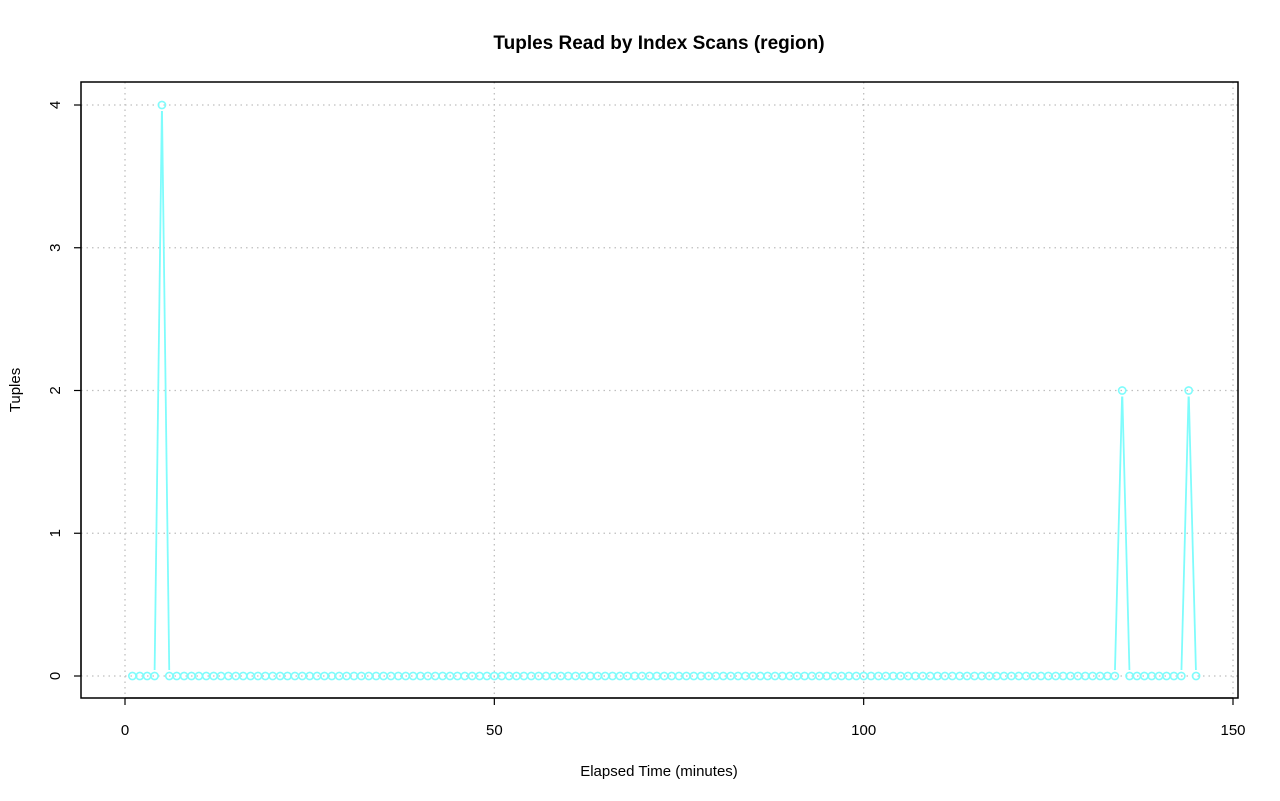  What do you see at coordinates (659, 771) in the screenshot?
I see `x-axis-label: Elapsed Time (minutes)` at bounding box center [659, 771].